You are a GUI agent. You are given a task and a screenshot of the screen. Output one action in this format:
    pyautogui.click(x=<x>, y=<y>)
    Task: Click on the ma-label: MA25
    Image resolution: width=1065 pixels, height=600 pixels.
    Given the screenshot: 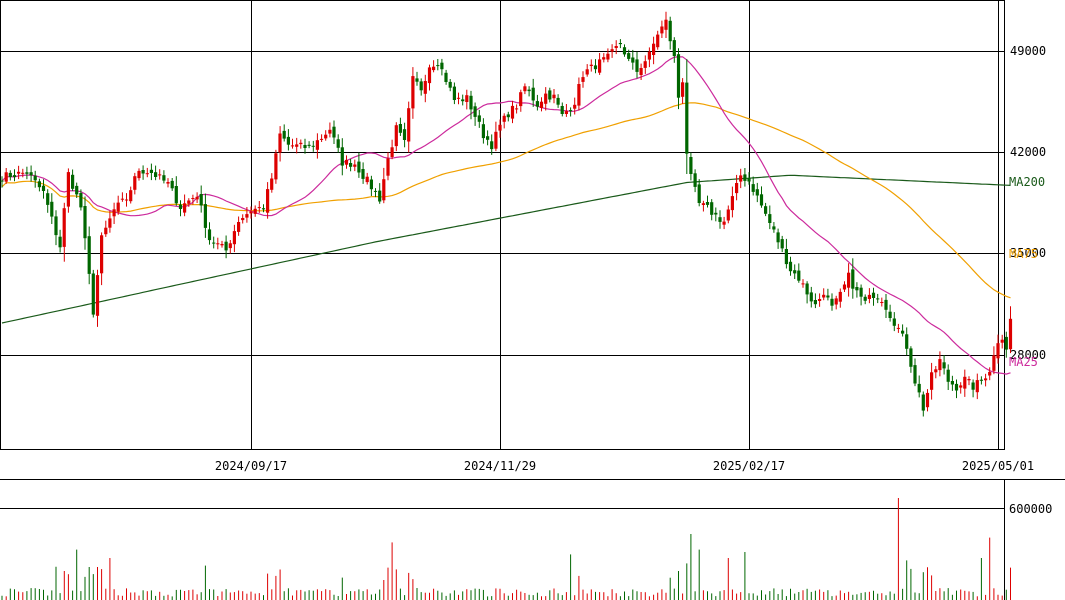 What is the action you would take?
    pyautogui.click(x=1023, y=362)
    